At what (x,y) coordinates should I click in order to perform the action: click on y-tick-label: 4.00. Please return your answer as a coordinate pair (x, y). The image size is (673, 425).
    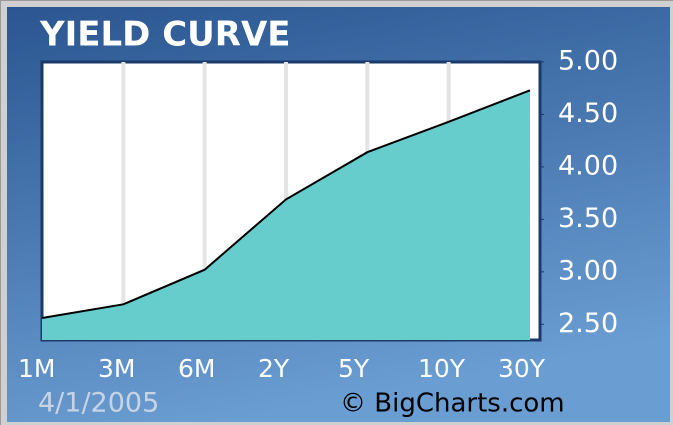
    Looking at the image, I should click on (588, 165).